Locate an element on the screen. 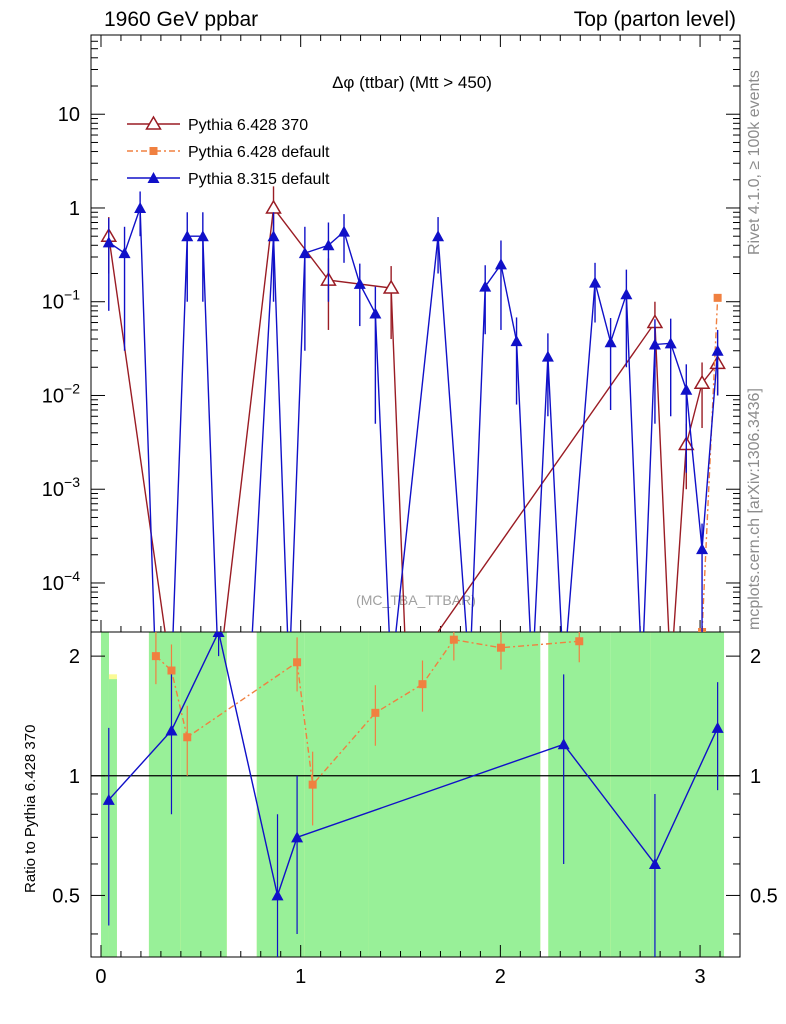  rivet-version-text: Rivet 4.1.0, ≥ 100k events is located at coordinates (754, 162).